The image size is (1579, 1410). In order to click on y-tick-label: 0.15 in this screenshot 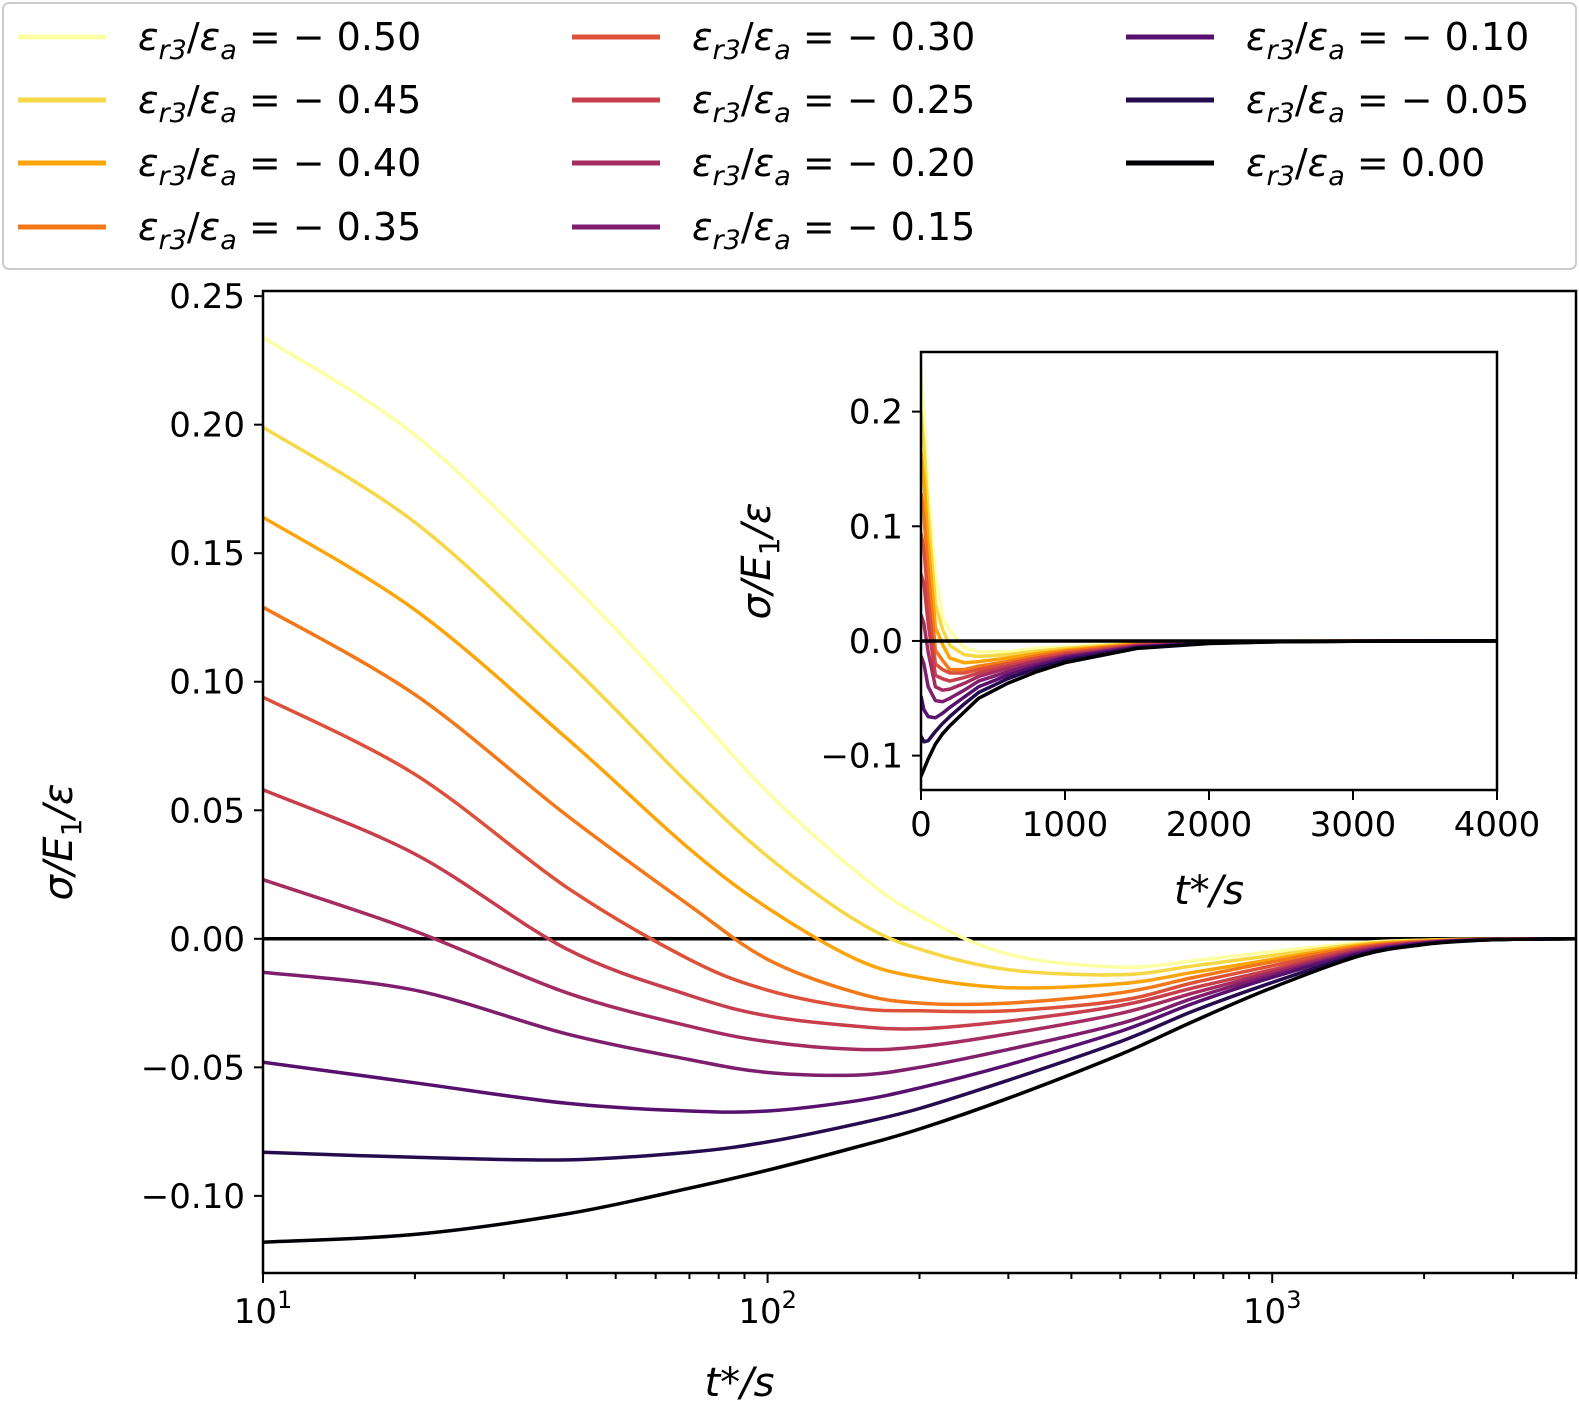, I will do `click(207, 554)`.